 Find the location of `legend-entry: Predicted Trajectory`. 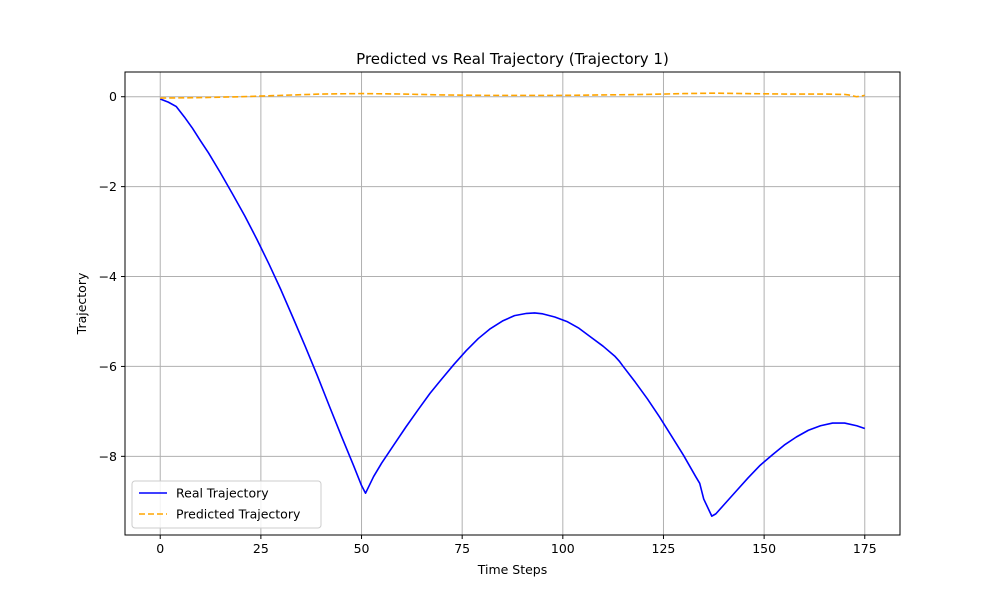

legend-entry: Predicted Trajectory is located at coordinates (238, 514).